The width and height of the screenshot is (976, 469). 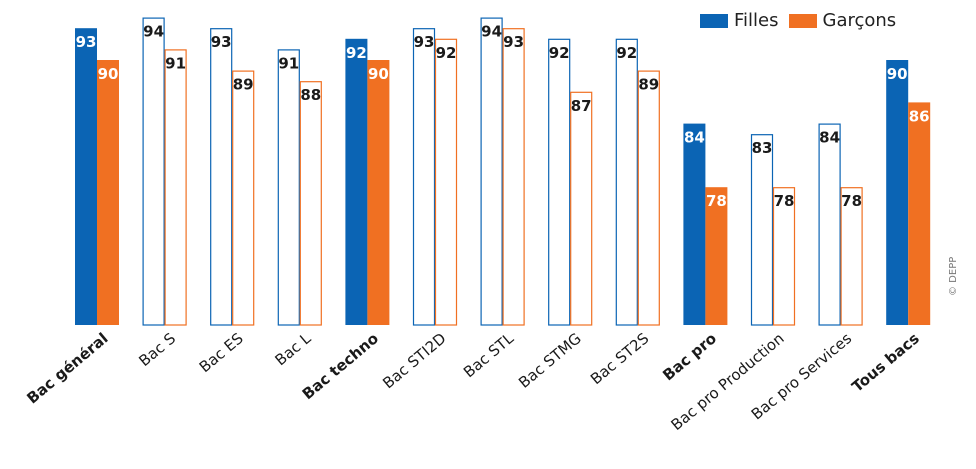 What do you see at coordinates (694, 138) in the screenshot?
I see `data-label-filles-9: 84` at bounding box center [694, 138].